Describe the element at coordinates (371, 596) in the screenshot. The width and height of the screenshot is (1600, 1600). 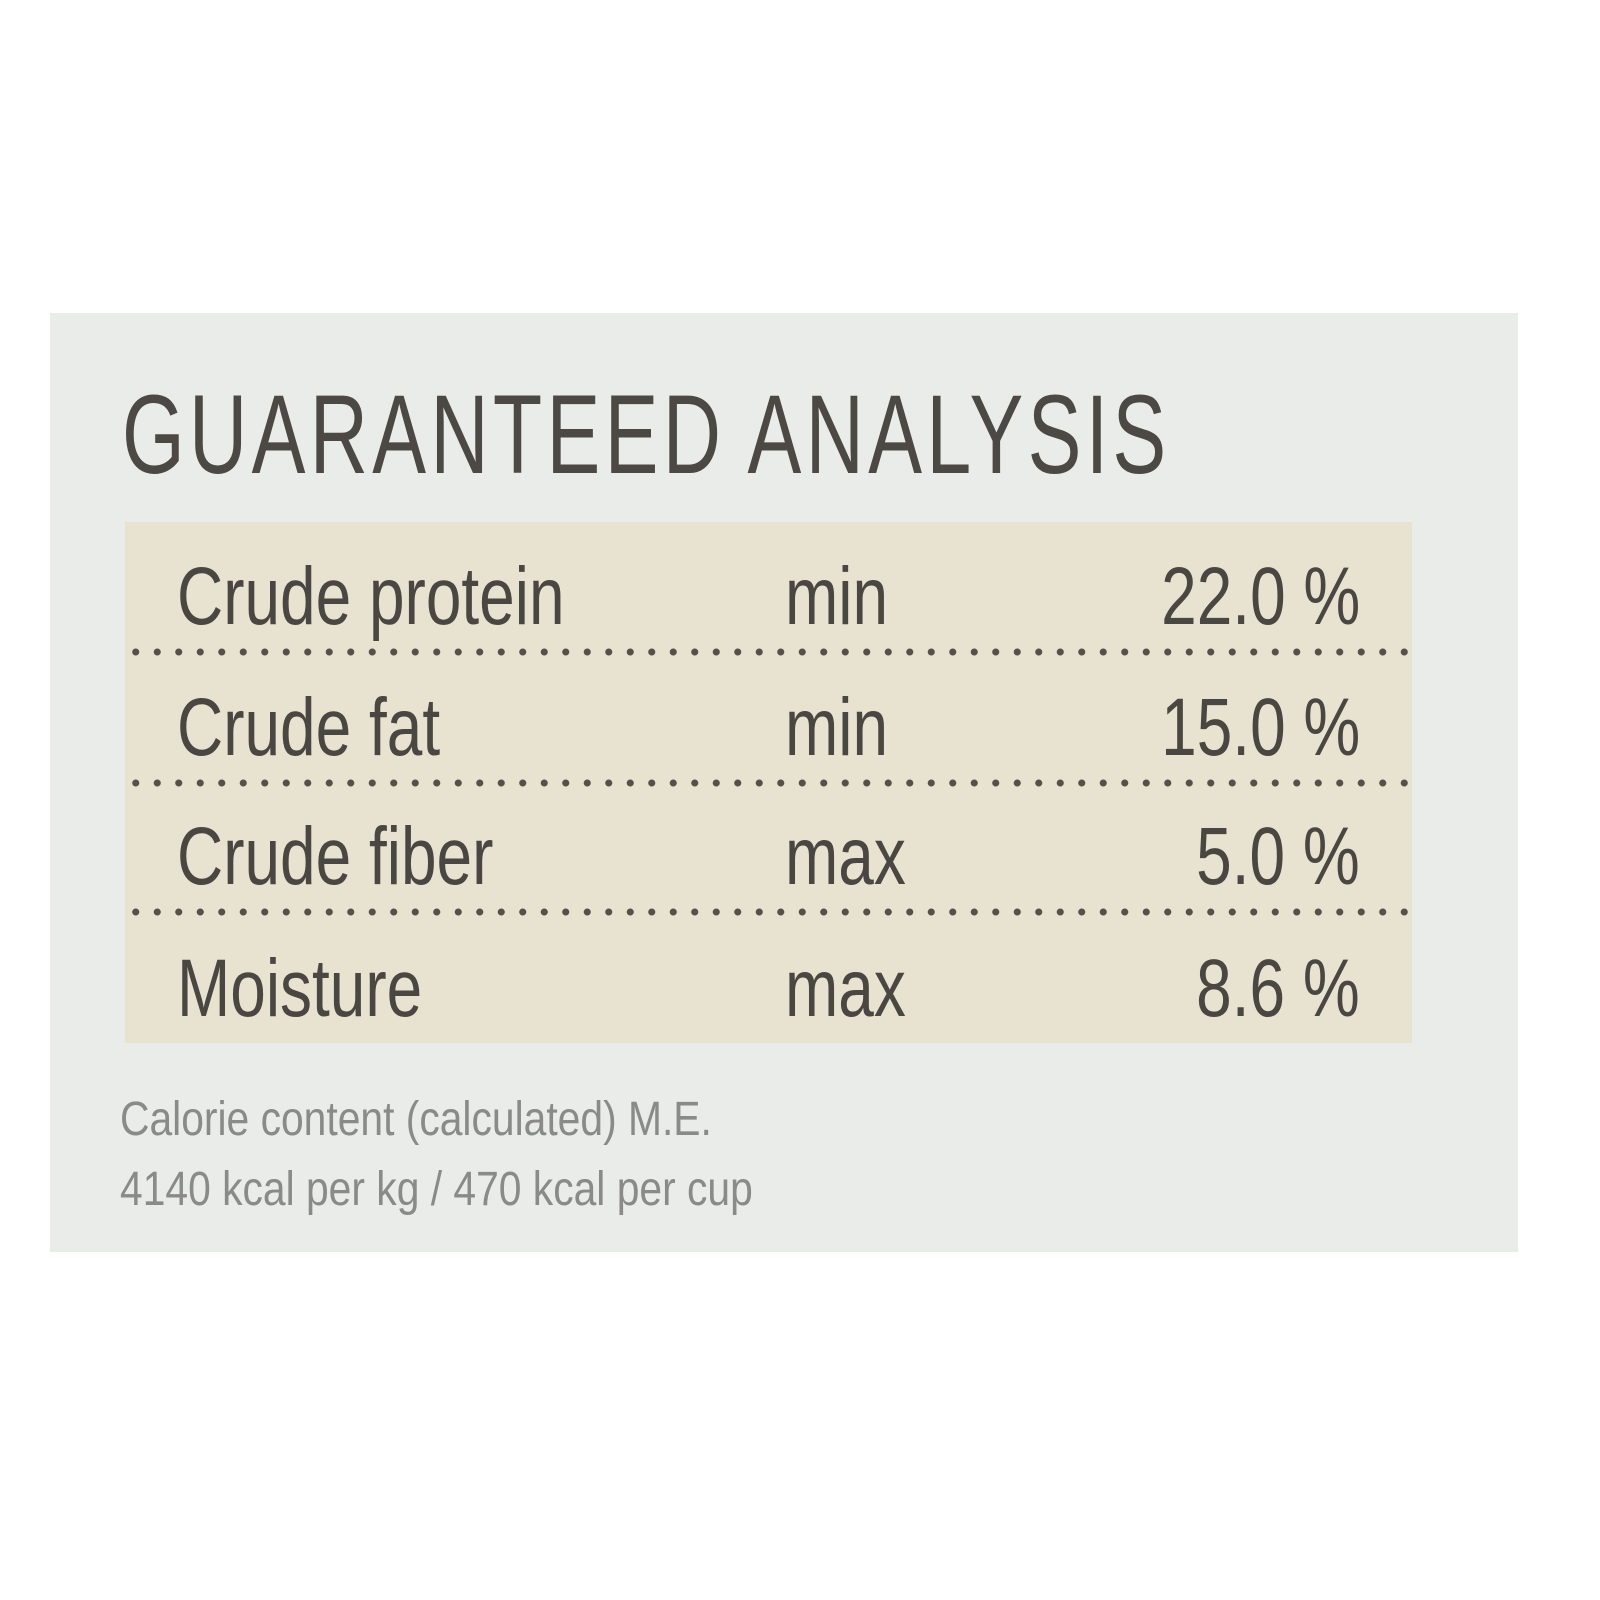
I see `nutrient-name: Crude protein` at that location.